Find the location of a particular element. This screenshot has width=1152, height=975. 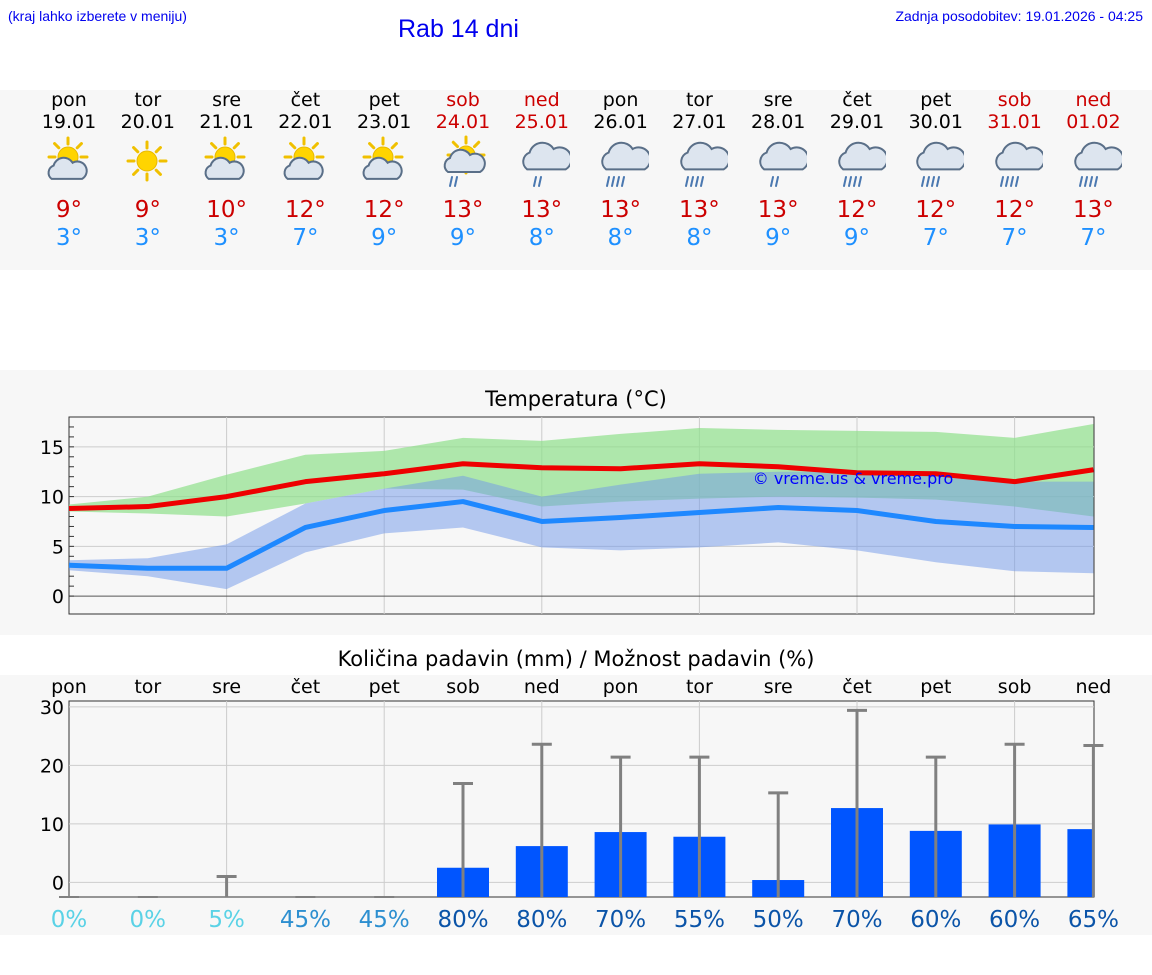

last-updated: Zadnja posodobitev: 19.01.2026 - 04:25 is located at coordinates (1019, 16).